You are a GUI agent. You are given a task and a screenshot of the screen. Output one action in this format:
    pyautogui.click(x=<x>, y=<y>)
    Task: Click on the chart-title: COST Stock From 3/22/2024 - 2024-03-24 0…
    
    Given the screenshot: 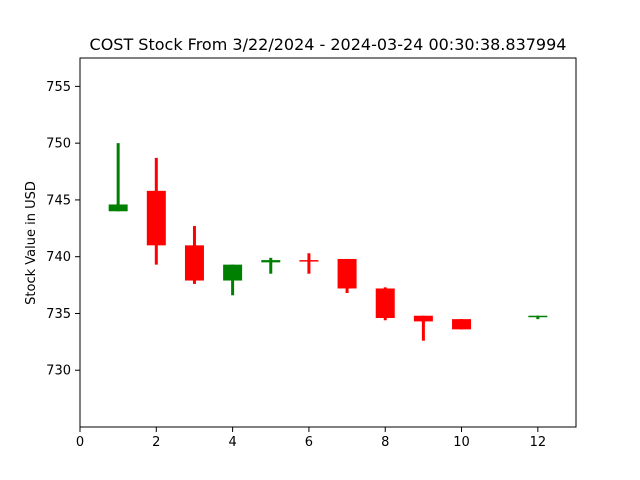 What is the action you would take?
    pyautogui.click(x=328, y=44)
    